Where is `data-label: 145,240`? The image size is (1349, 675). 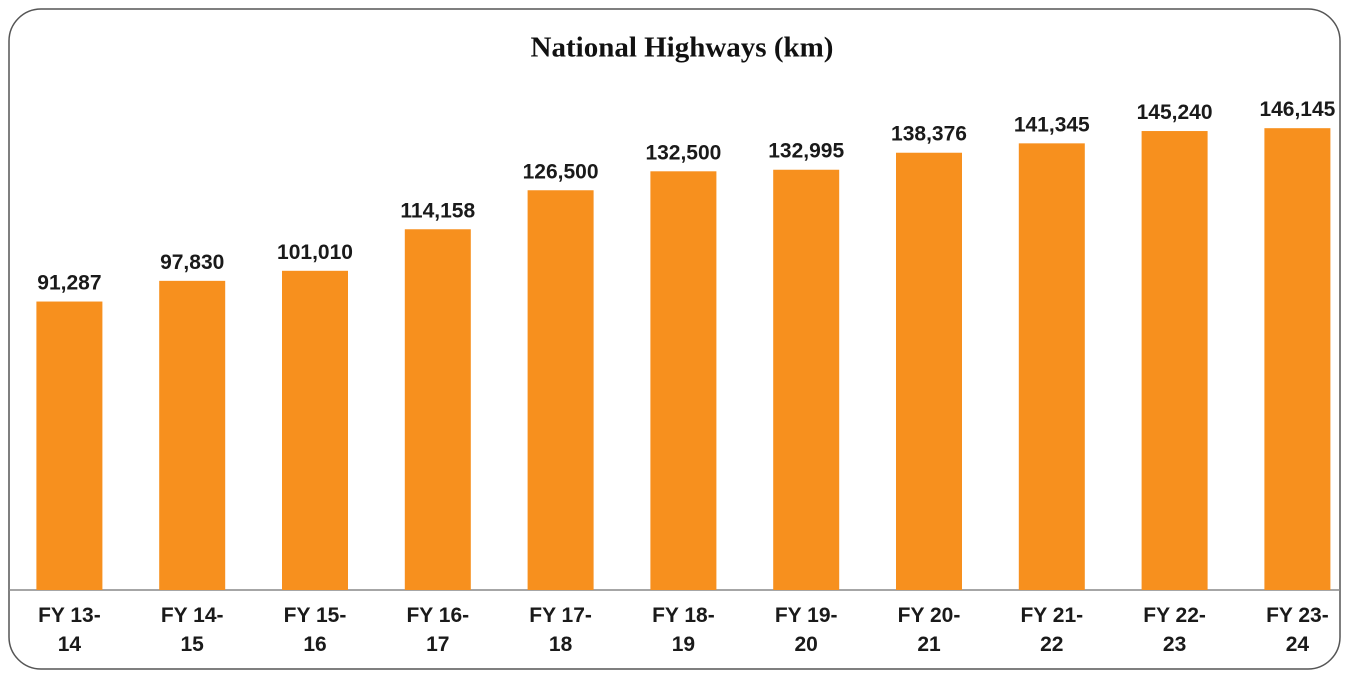
data-label: 145,240 is located at coordinates (1175, 112).